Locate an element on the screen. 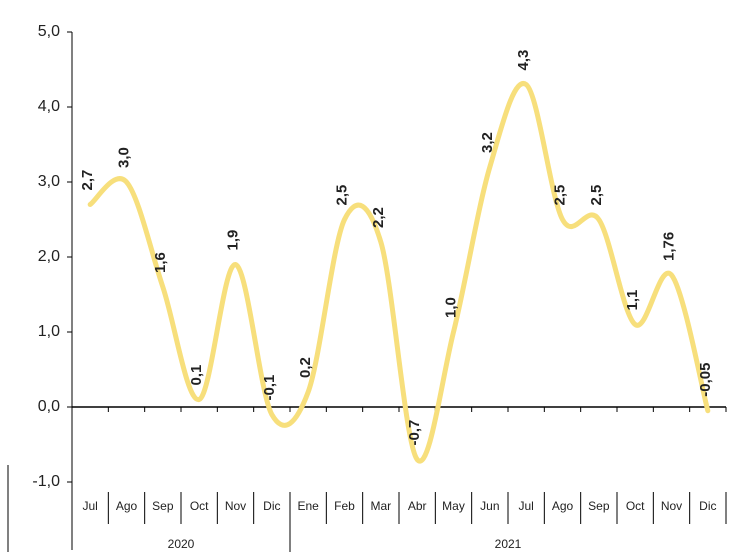 The height and width of the screenshot is (552, 729). x-tick-label: Feb is located at coordinates (344, 506).